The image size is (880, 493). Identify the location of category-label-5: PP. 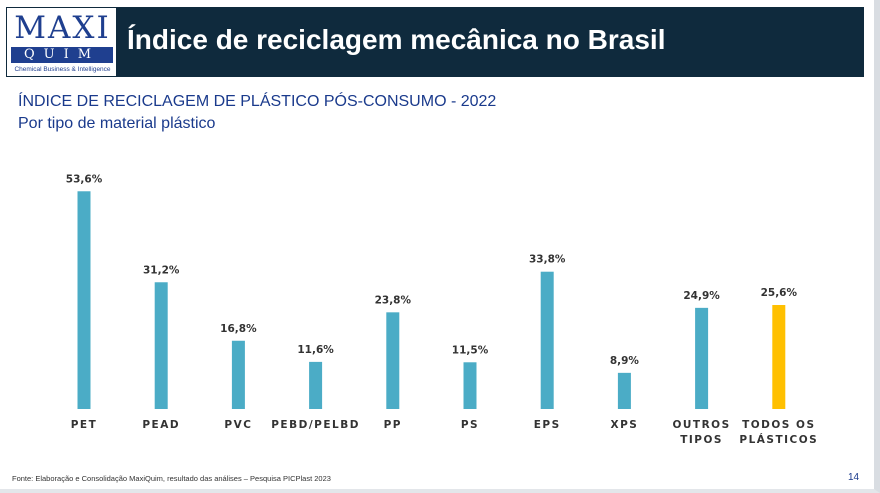
(393, 425).